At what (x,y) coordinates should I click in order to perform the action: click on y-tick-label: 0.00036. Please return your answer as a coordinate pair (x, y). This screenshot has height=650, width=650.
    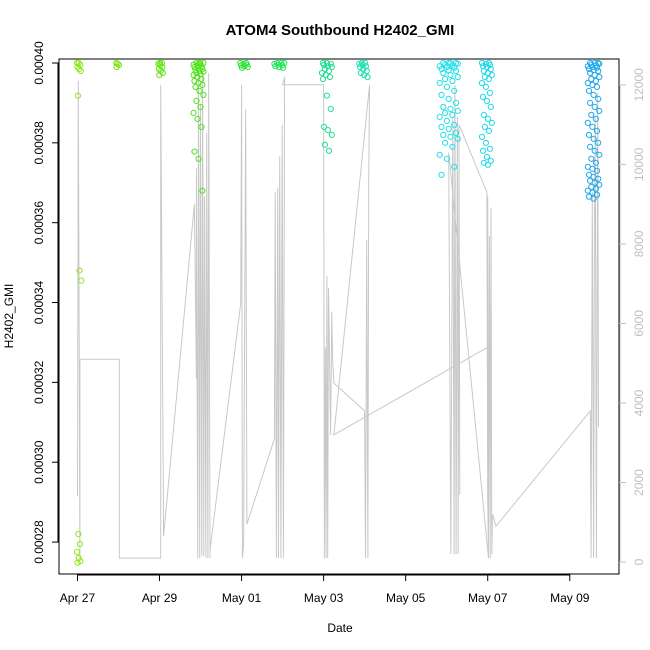
    Looking at the image, I should click on (39, 223).